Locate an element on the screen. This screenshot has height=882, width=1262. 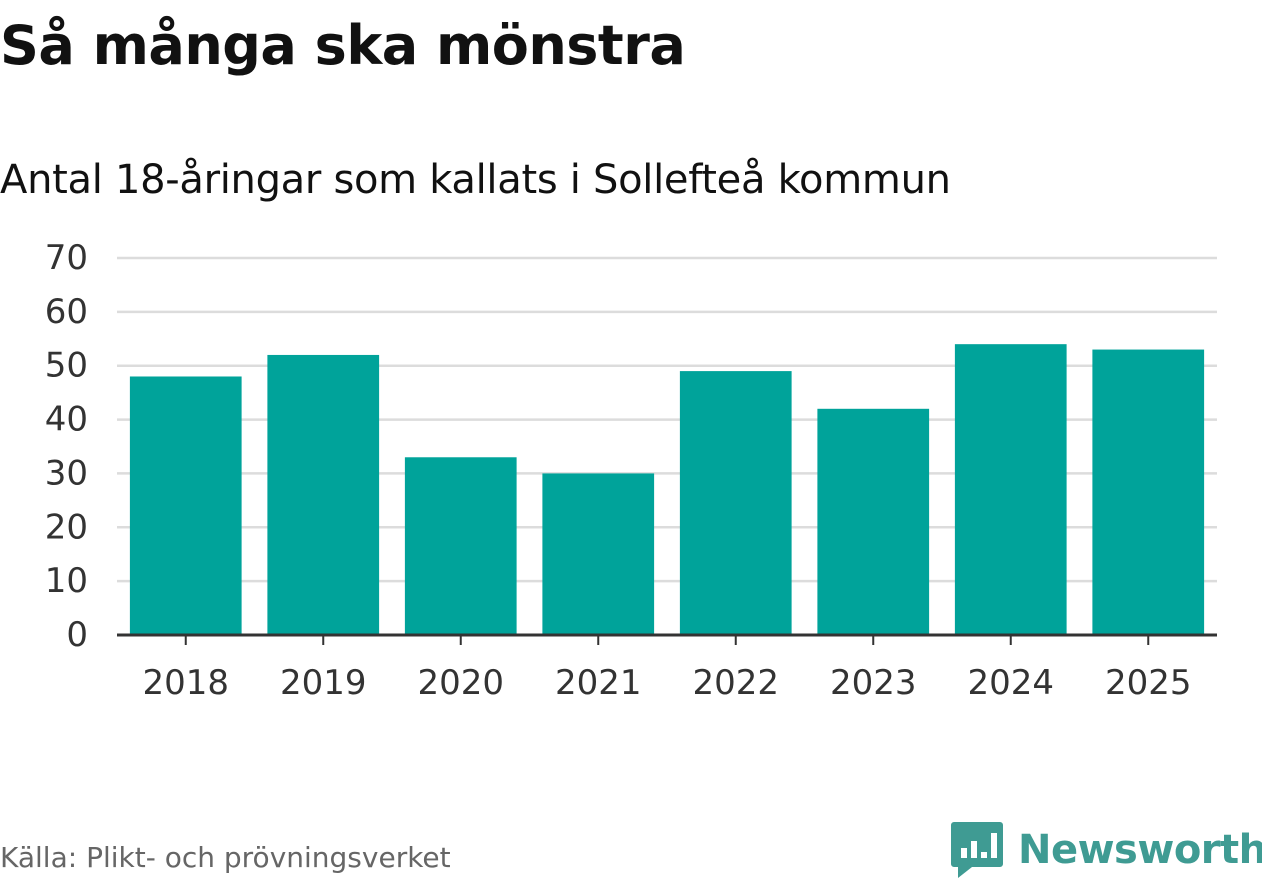
bar-2024 is located at coordinates (1010, 489).